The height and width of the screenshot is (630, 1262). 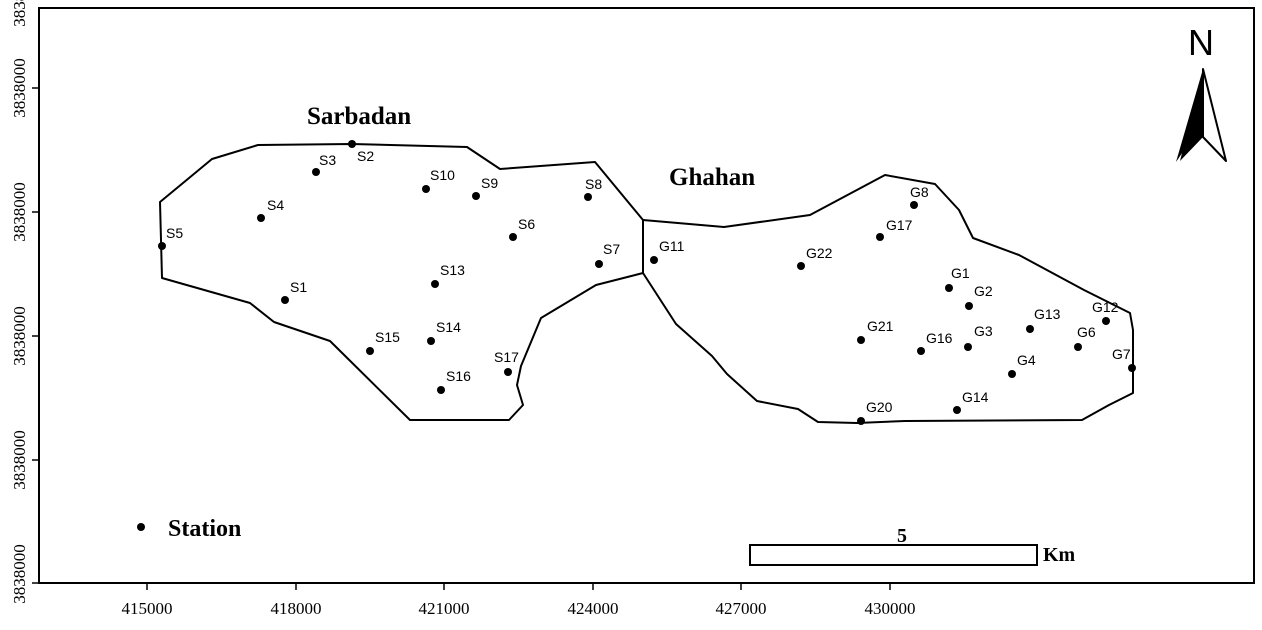 What do you see at coordinates (1105, 307) in the screenshot?
I see `station-label-G12: G12` at bounding box center [1105, 307].